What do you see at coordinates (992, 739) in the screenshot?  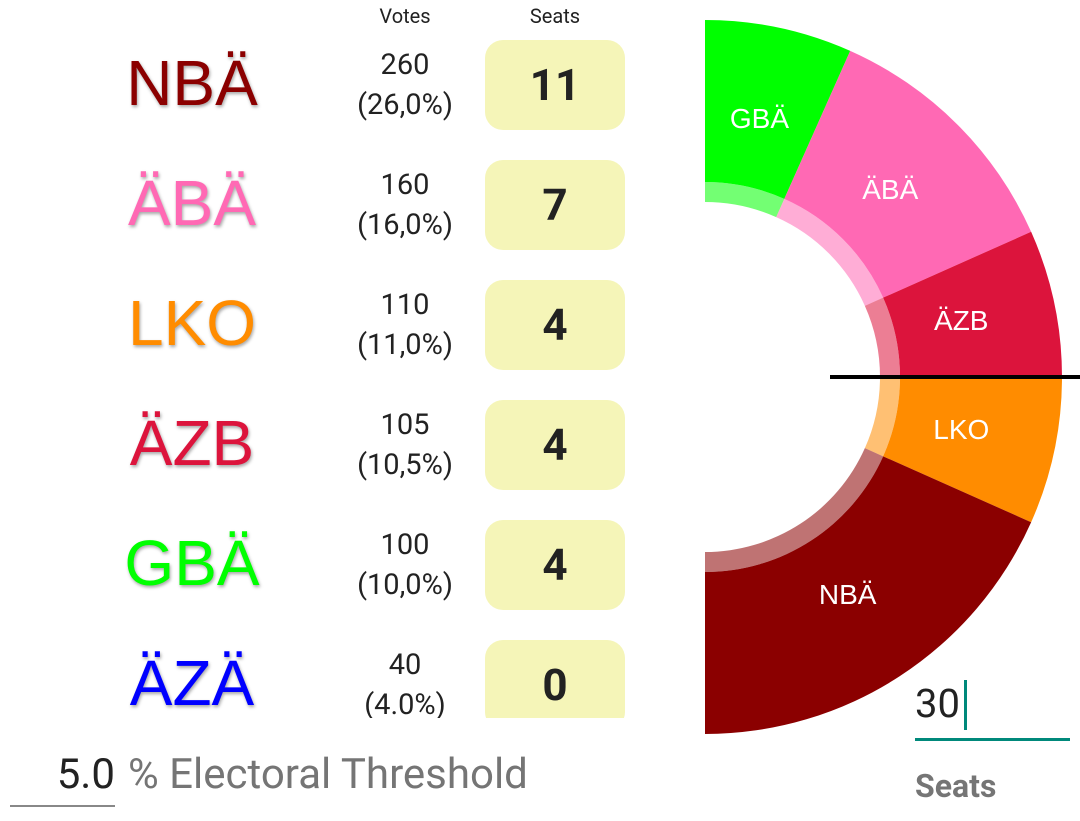 I see `input-underline` at bounding box center [992, 739].